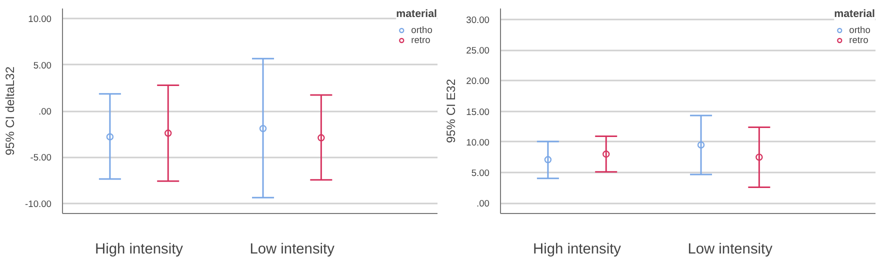 The image size is (885, 268). Describe the element at coordinates (478, 111) in the screenshot. I see `y-tick-label: 15.00` at that location.